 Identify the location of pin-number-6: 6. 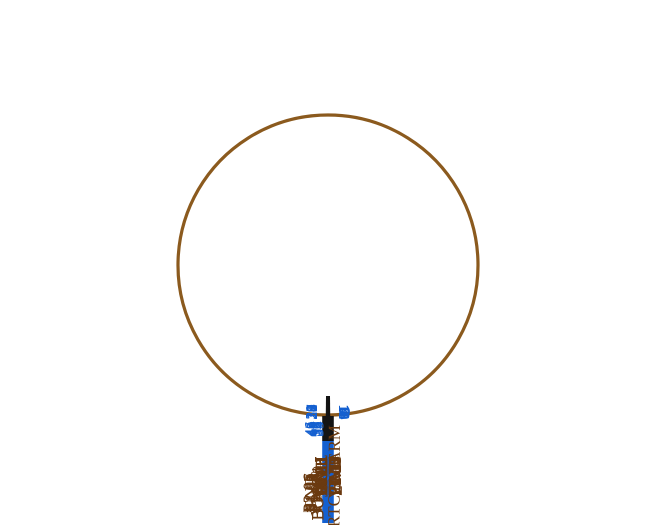
(344, 412).